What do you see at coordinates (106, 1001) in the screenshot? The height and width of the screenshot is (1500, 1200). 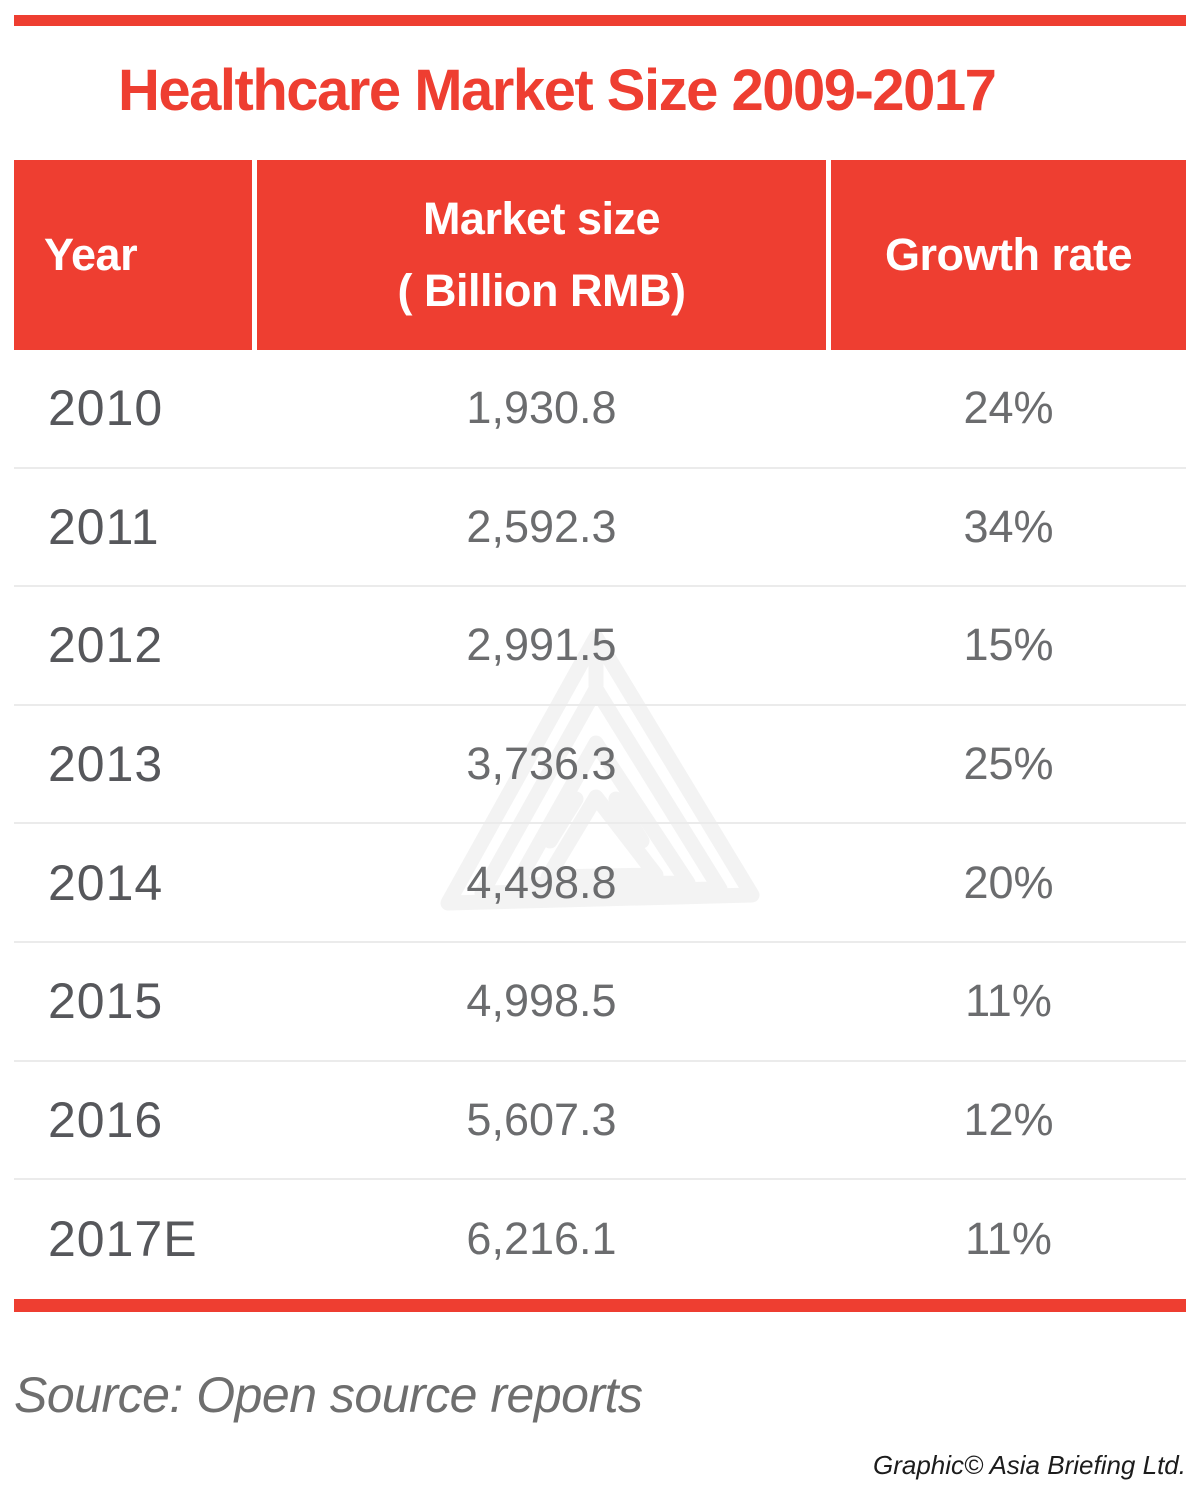 I see `year-cell: 2015` at bounding box center [106, 1001].